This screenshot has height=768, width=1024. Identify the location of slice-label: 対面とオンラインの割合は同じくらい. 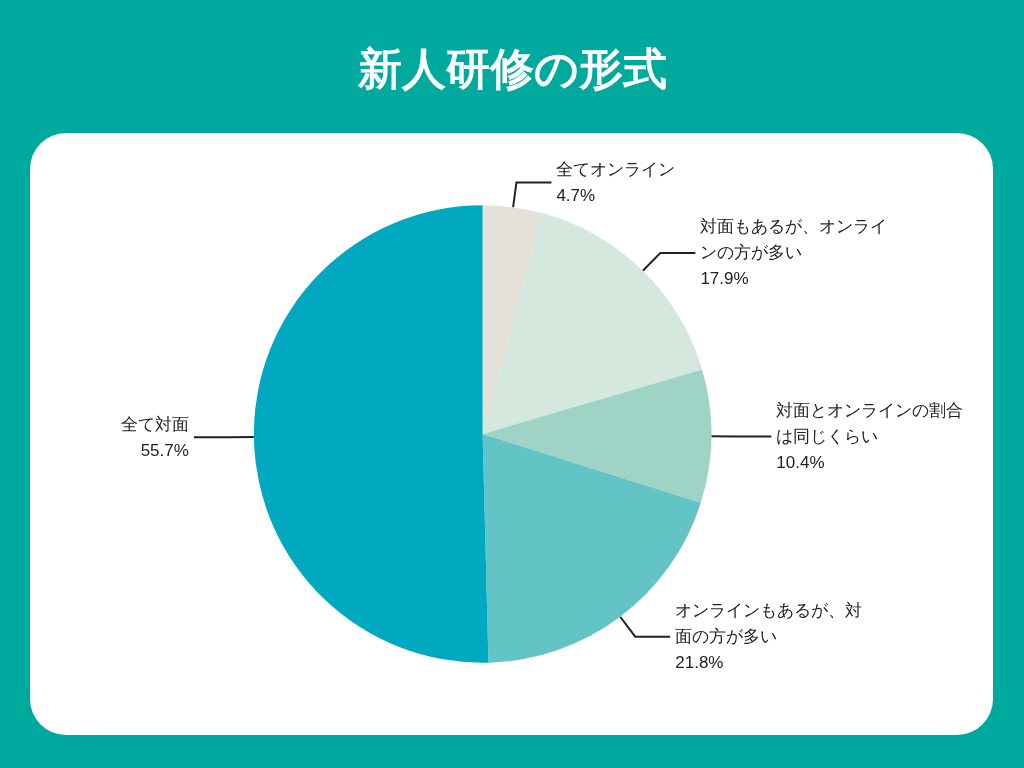
(870, 424).